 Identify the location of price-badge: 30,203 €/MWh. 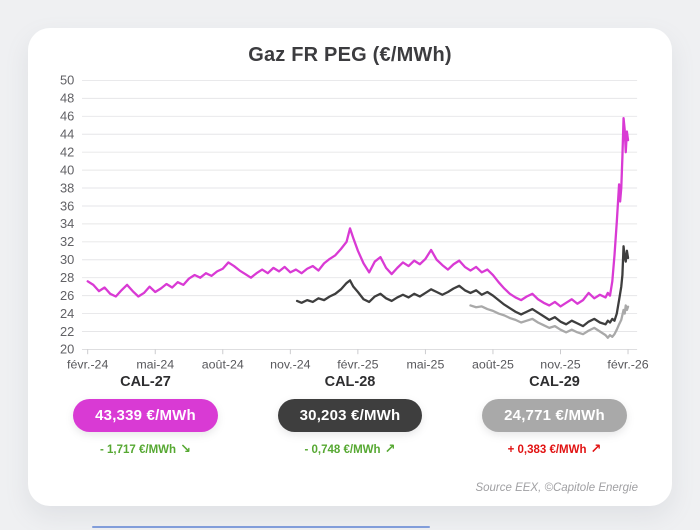
(350, 416).